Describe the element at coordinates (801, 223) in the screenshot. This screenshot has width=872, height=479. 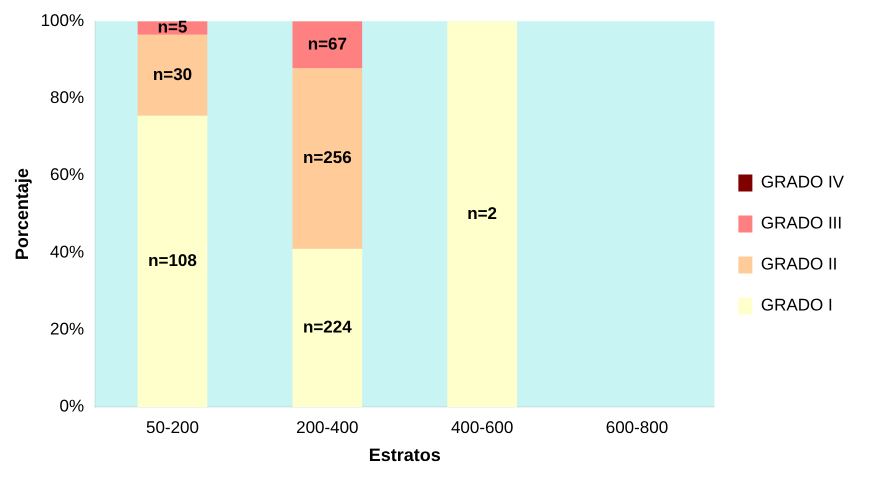
I see `legend-label: GRADO III` at that location.